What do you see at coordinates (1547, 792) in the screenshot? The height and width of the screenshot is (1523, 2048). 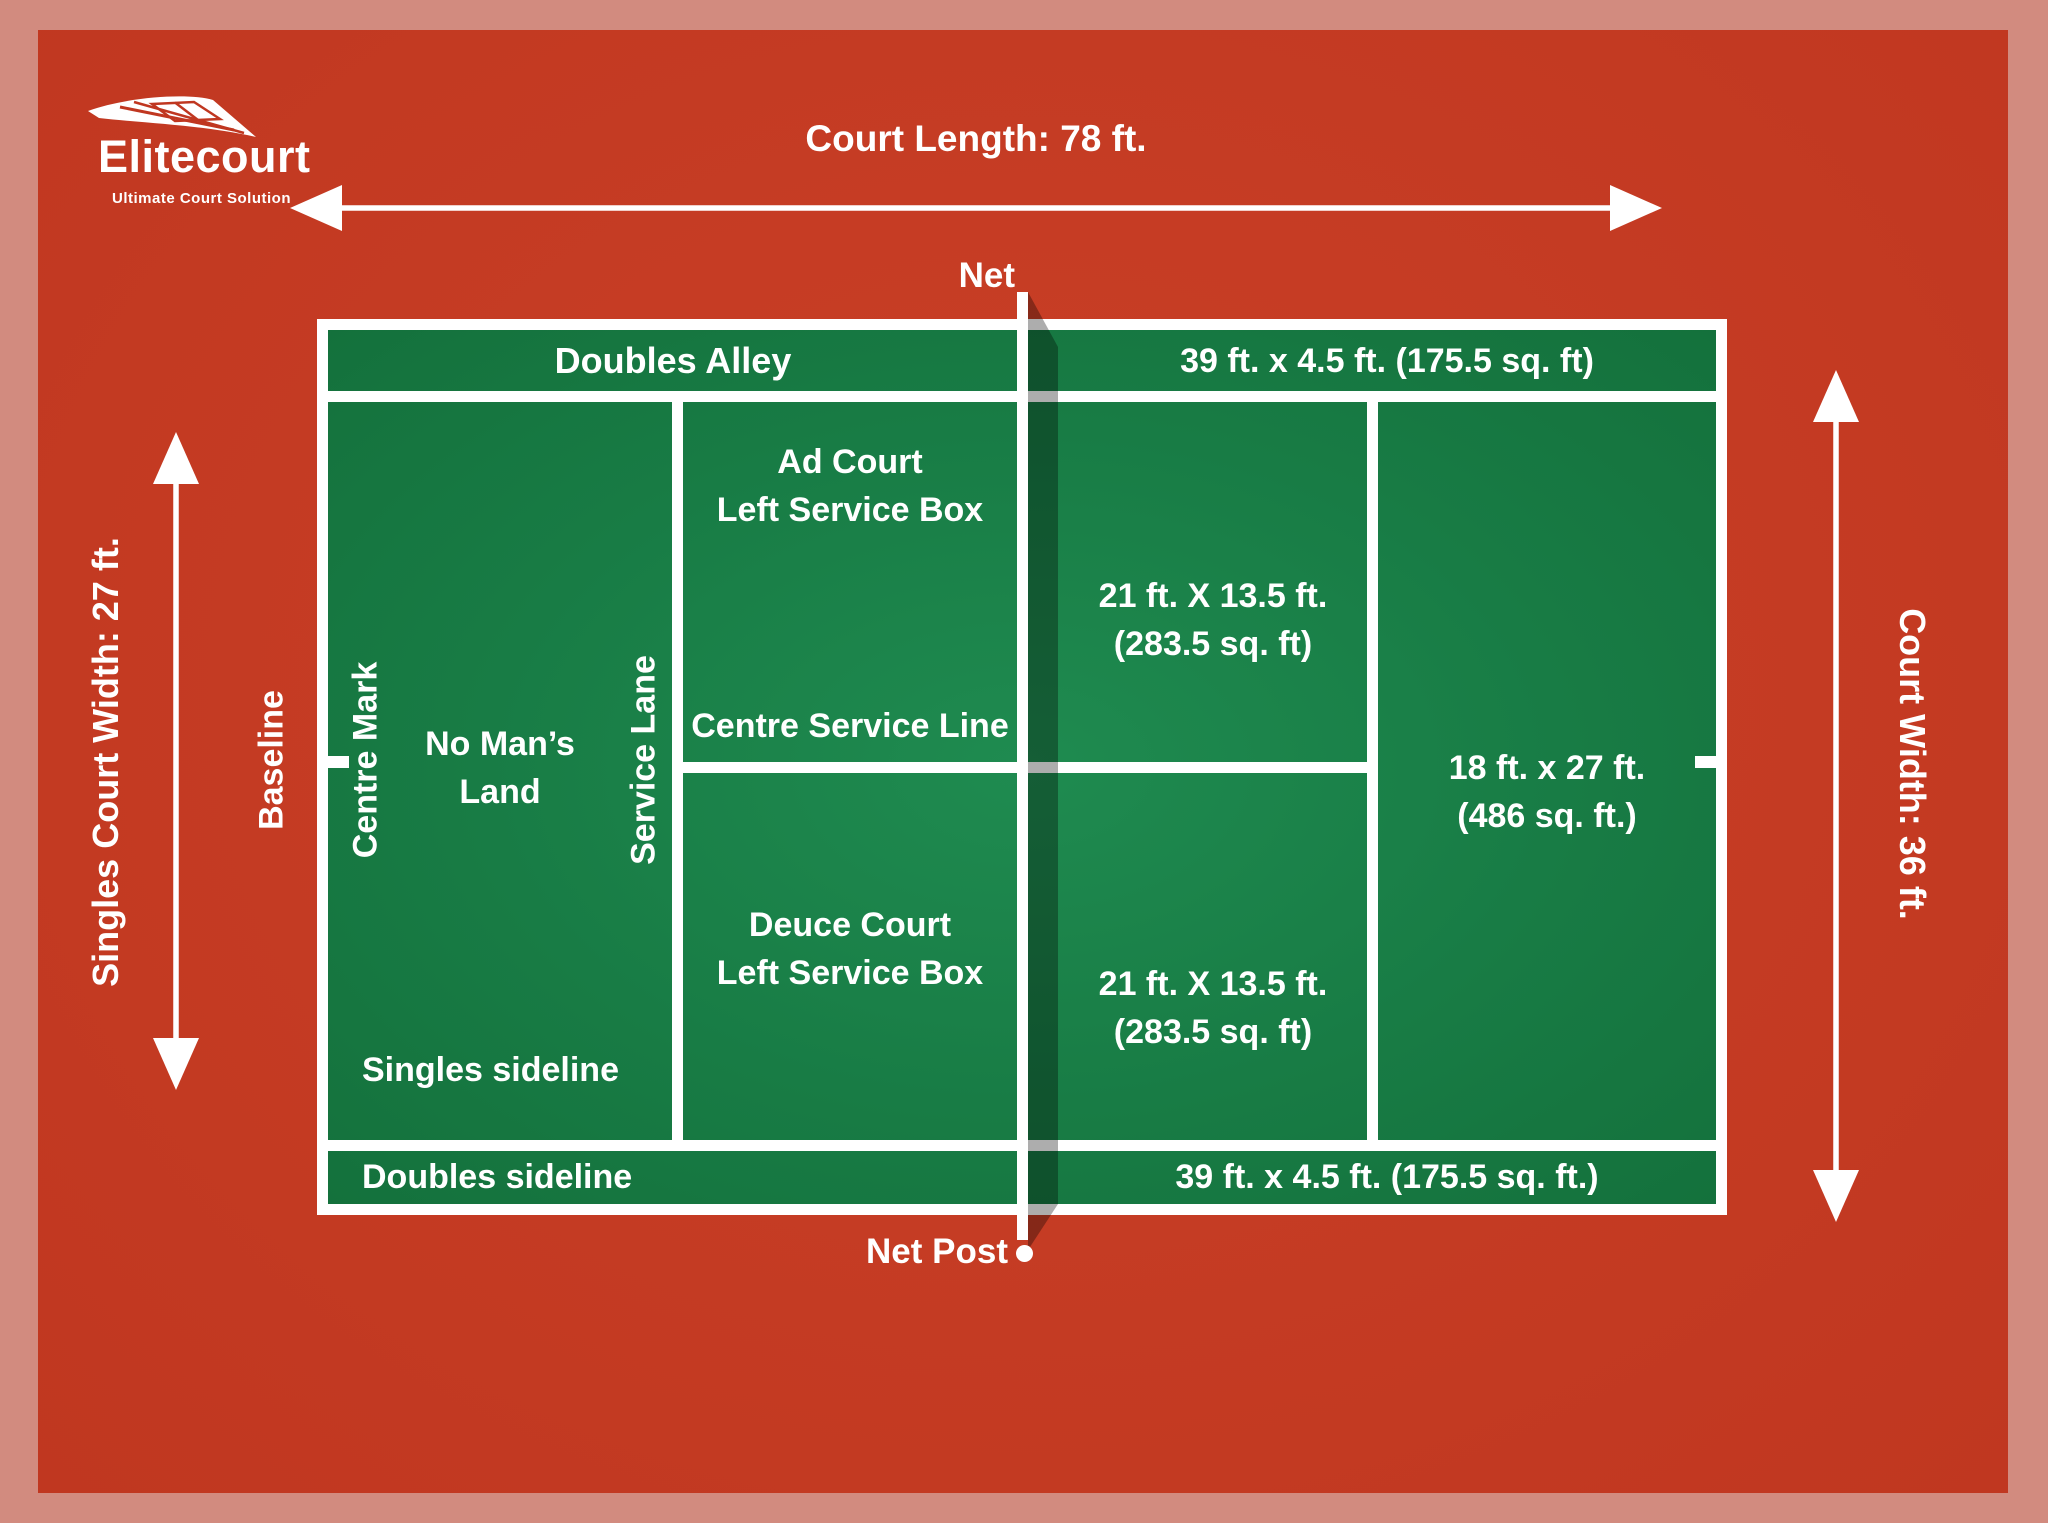 I see `backcourt-dimension-label: 18 ft. x 27 ft. (486 sq. ft.)` at bounding box center [1547, 792].